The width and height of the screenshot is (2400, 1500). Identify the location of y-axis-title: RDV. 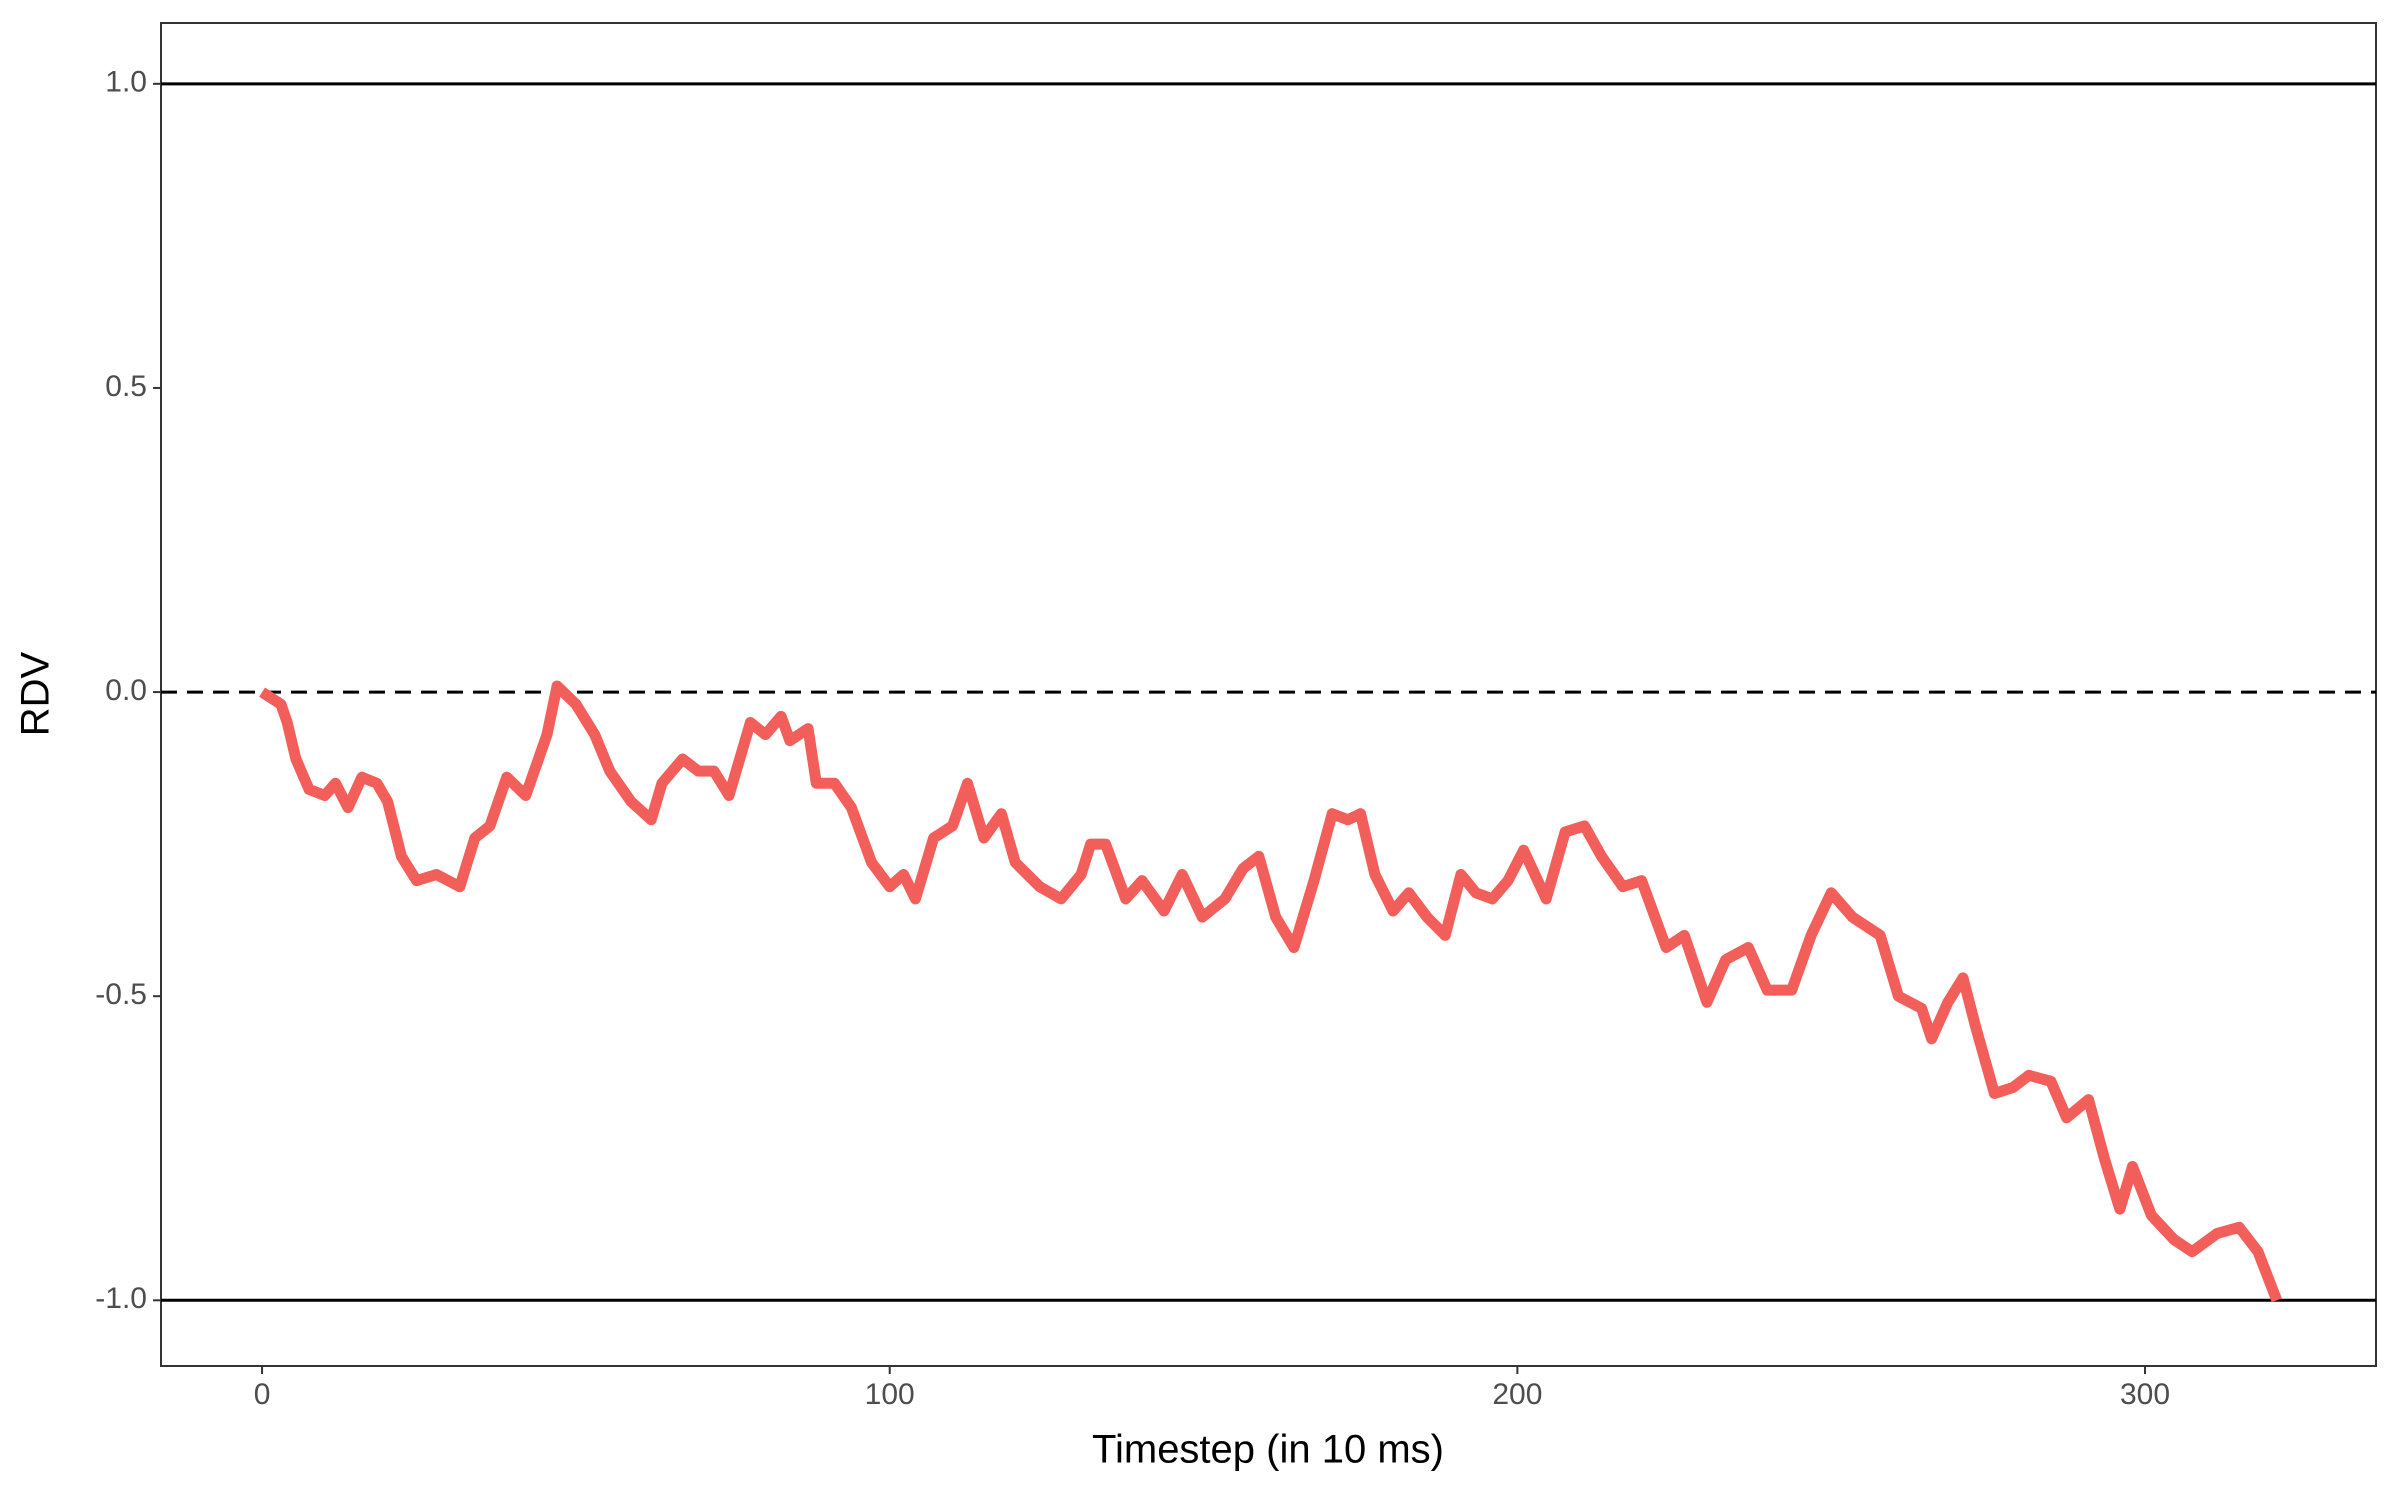
(36, 693).